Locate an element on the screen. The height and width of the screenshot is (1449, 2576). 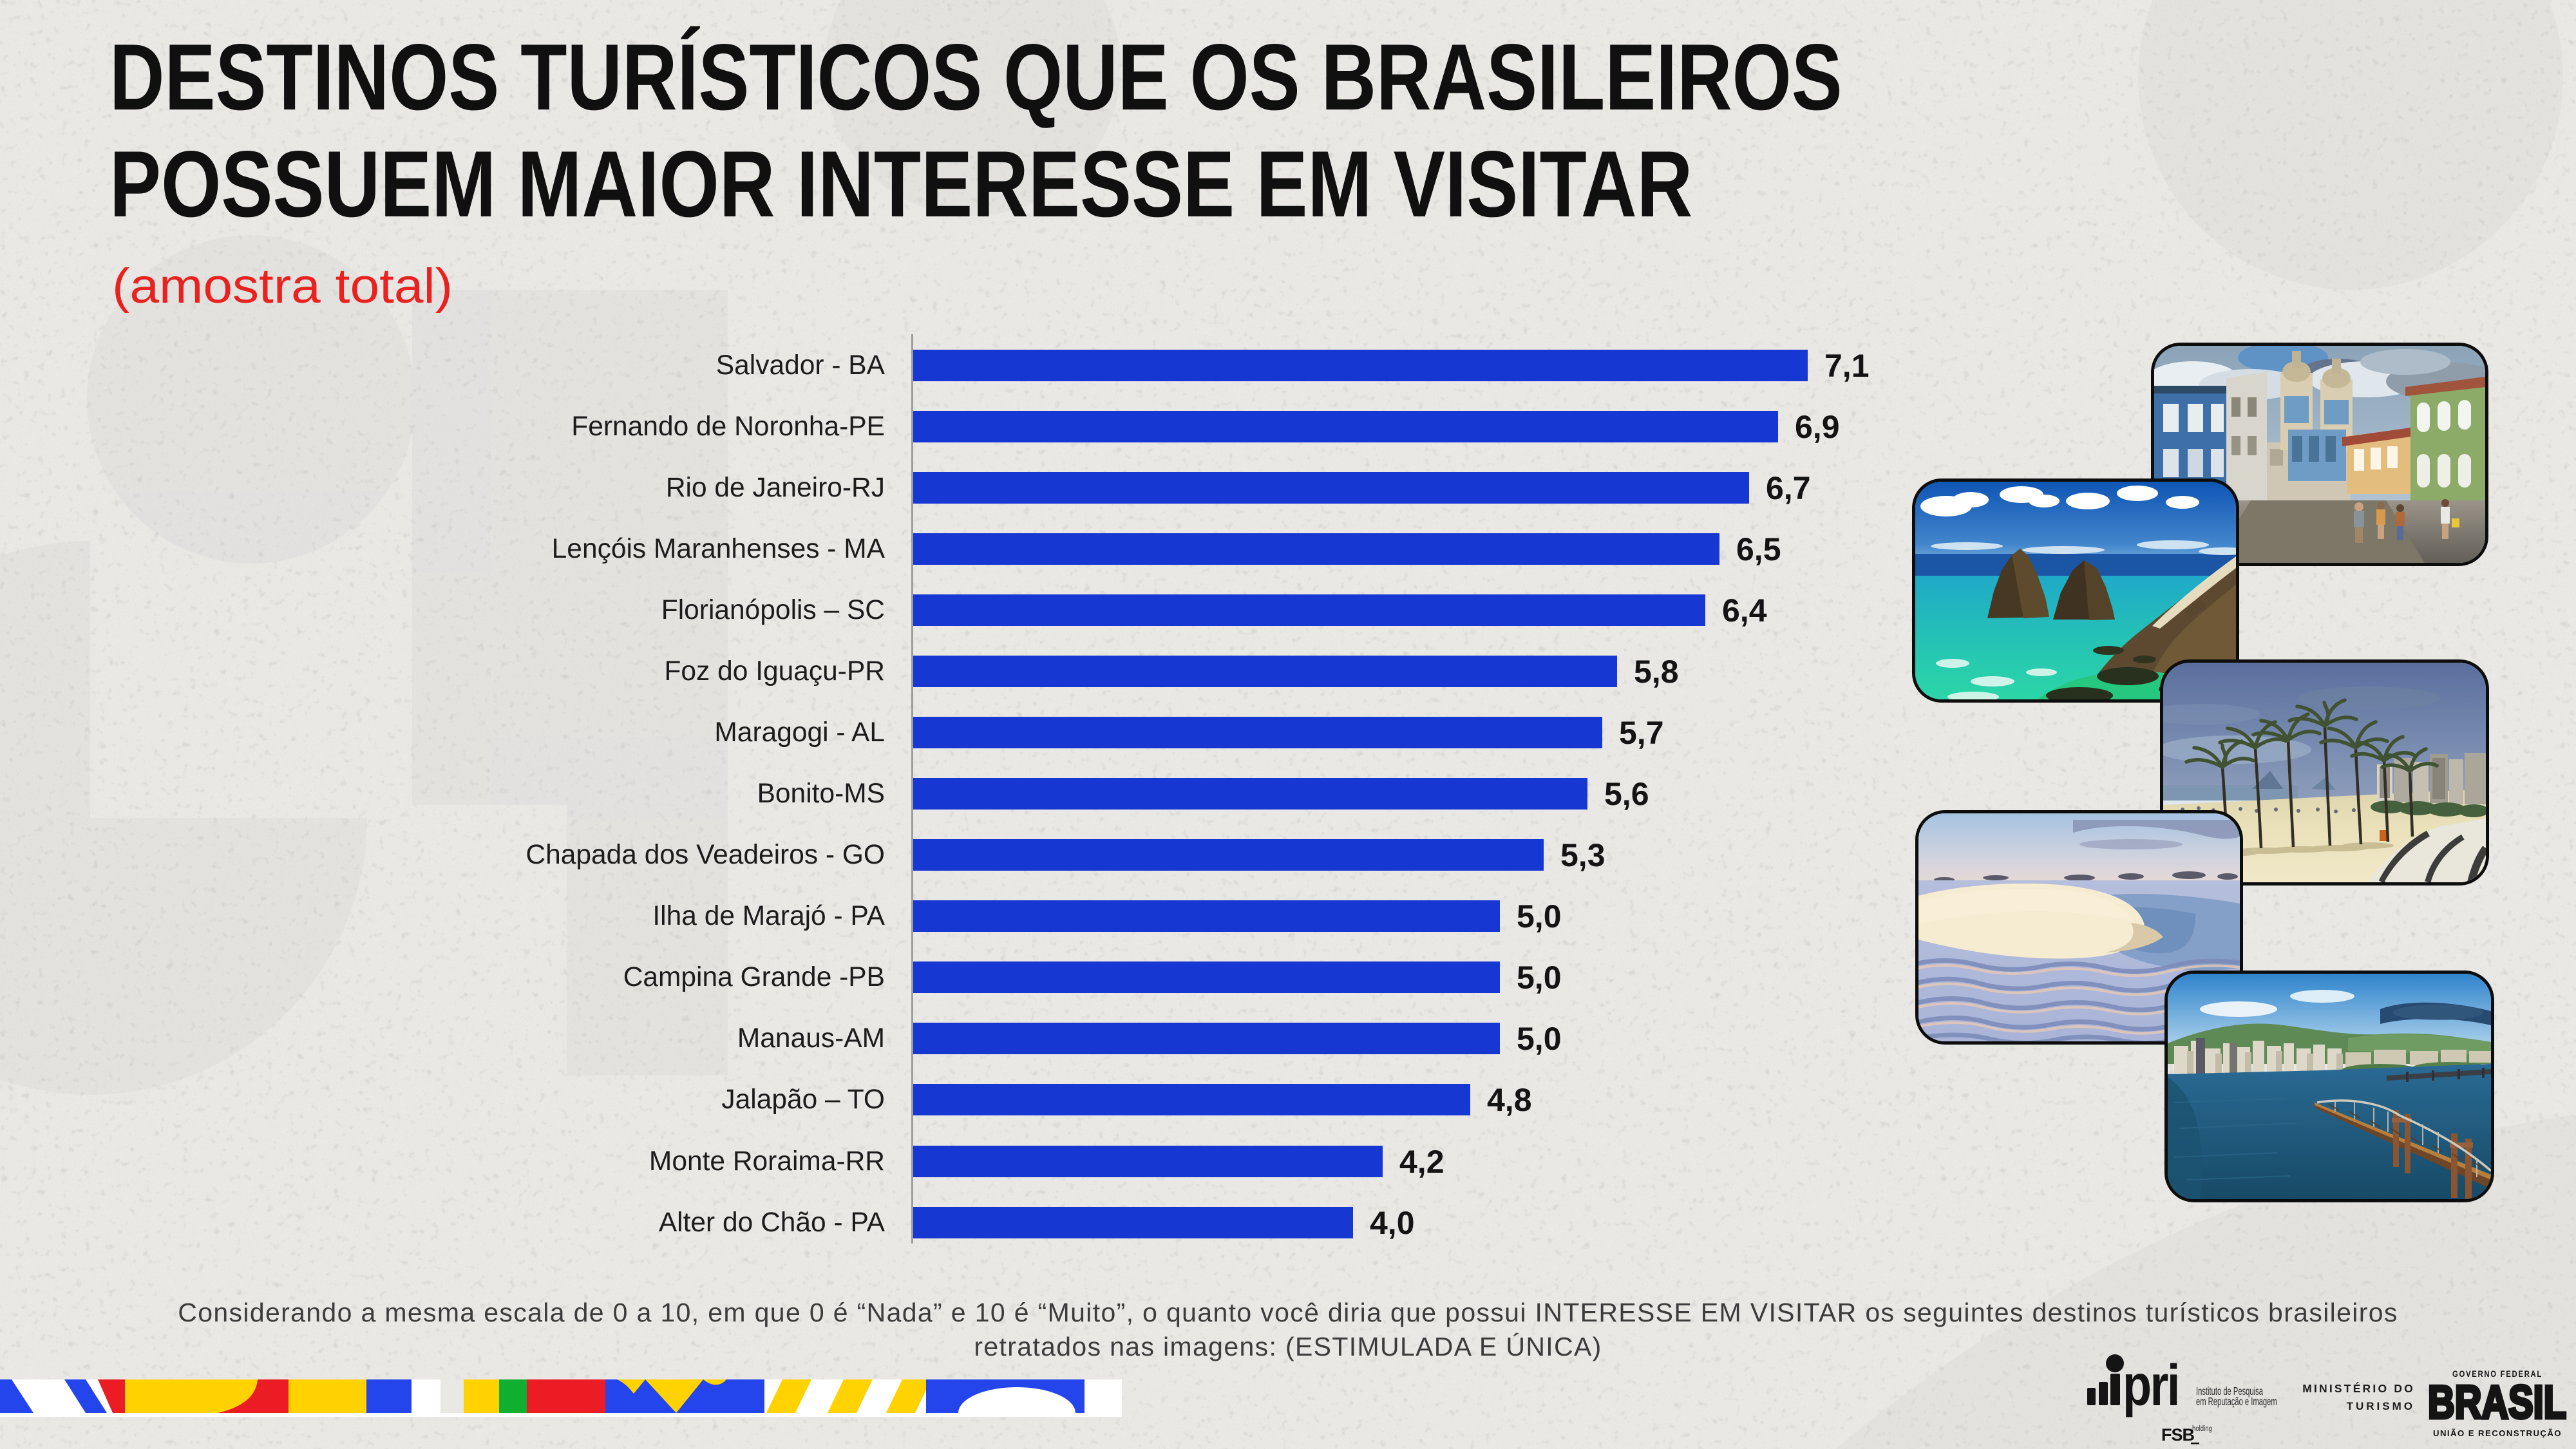
svg-text: GOVERNO FEDERAL is located at coordinates (2497, 1374).